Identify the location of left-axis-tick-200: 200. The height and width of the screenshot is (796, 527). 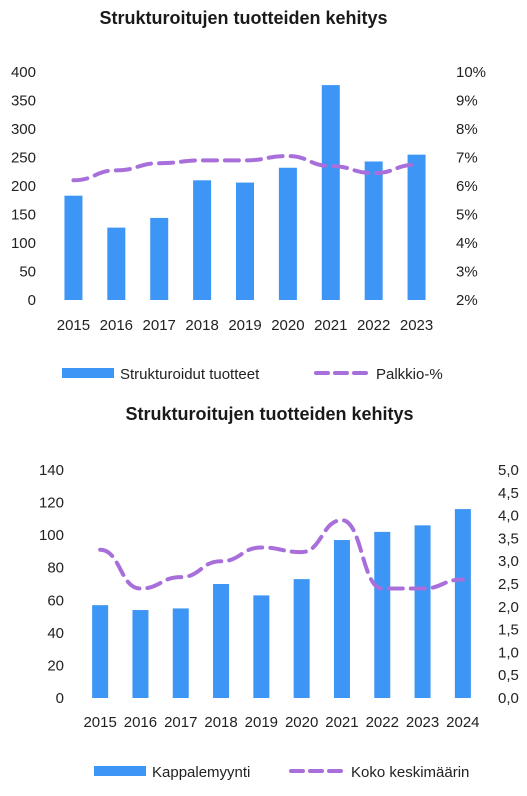
(23, 186).